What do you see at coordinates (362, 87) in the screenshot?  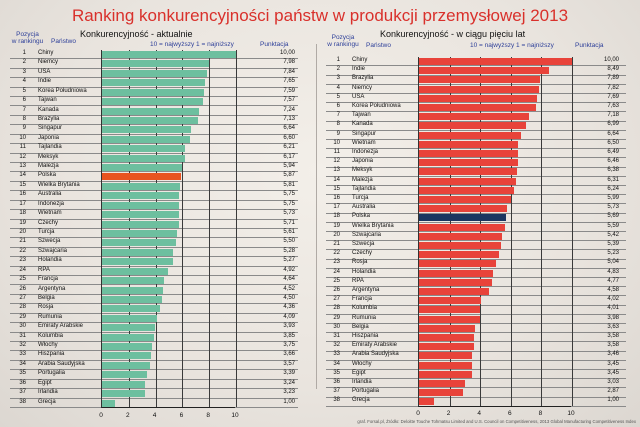 I see `country-name: Niemcy` at bounding box center [362, 87].